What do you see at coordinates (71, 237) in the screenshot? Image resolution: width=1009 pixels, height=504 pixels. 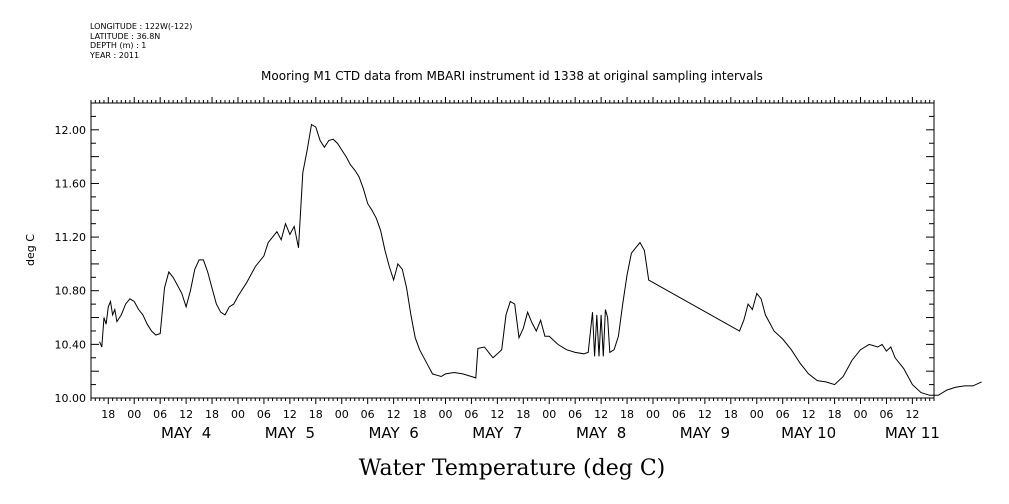 I see `y-tick-label: 11.20` at bounding box center [71, 237].